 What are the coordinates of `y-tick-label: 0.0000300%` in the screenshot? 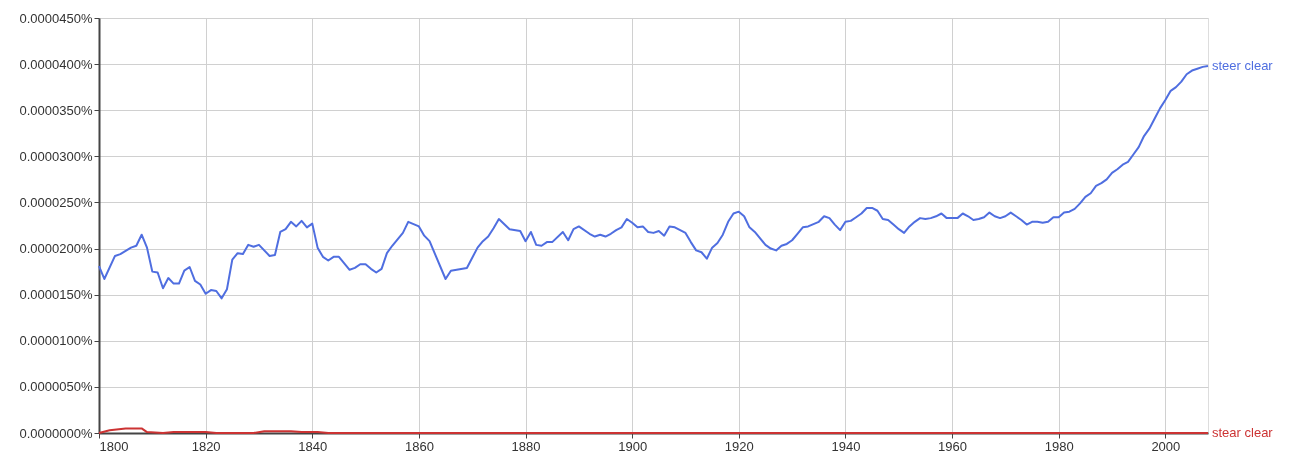 It's located at (56, 156).